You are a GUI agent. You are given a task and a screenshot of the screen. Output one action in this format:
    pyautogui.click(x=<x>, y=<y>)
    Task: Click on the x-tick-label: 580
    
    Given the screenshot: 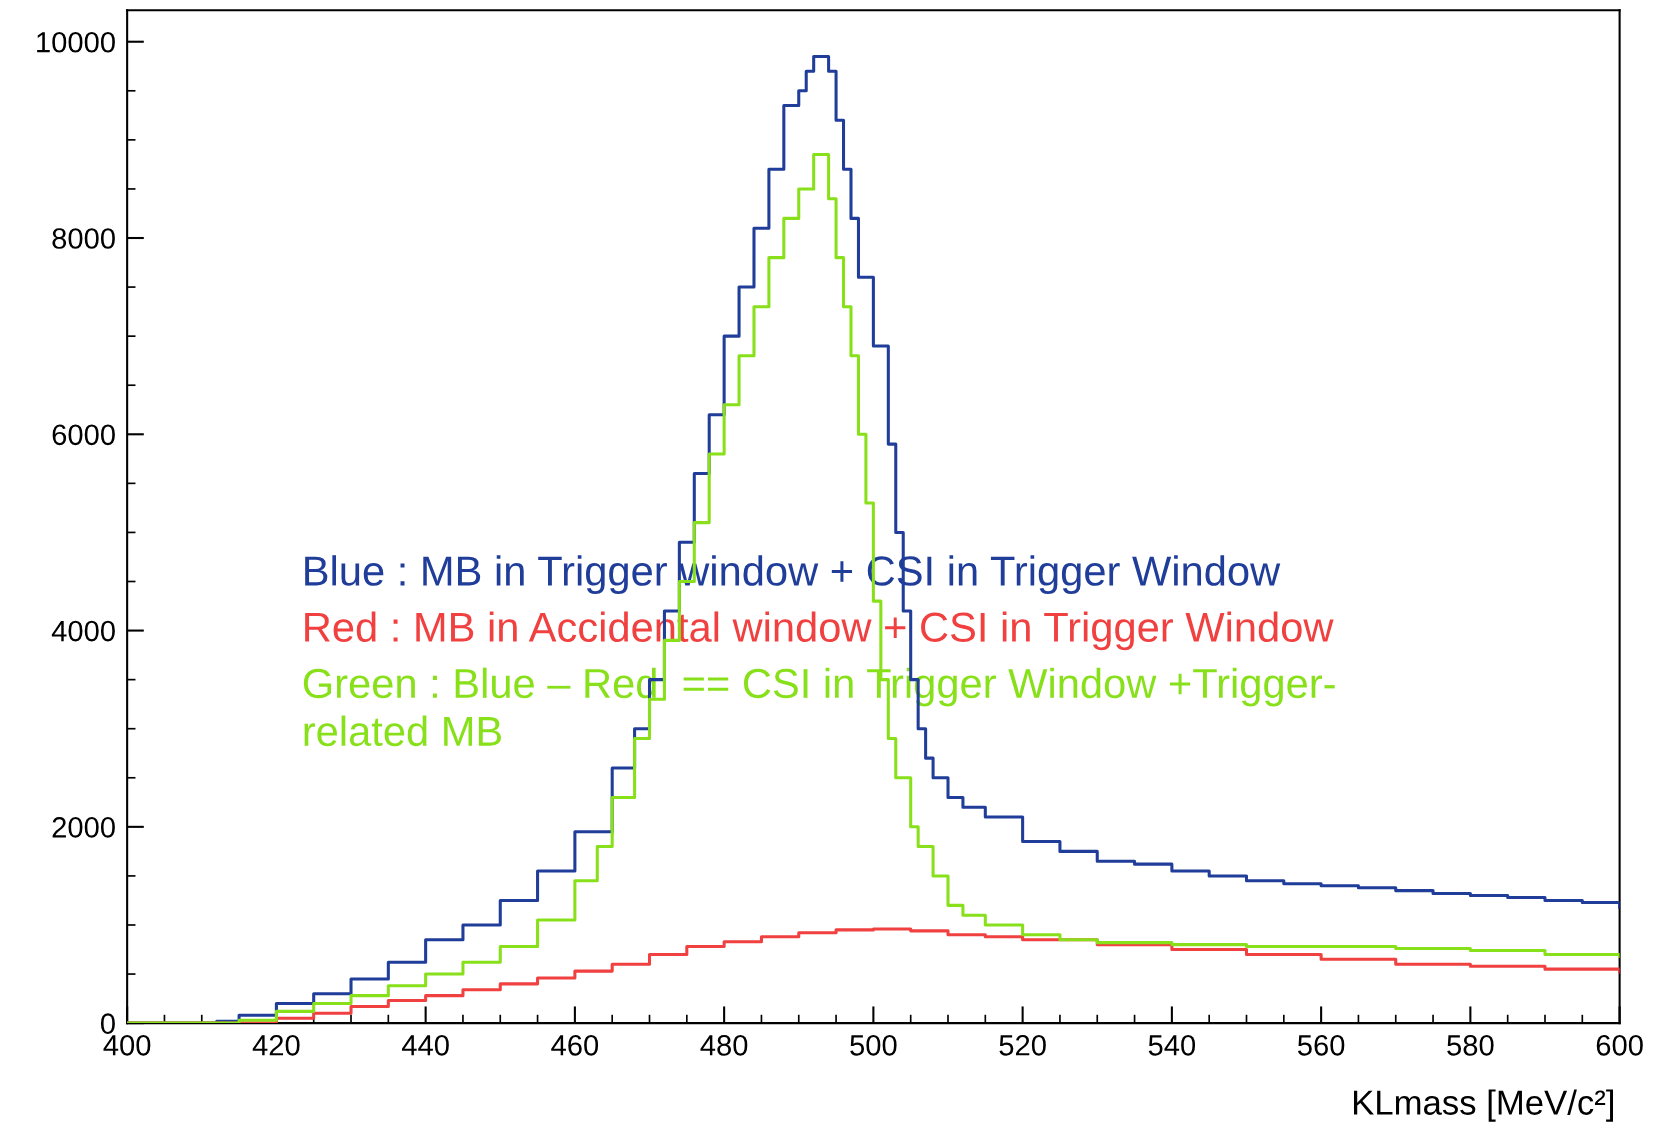 What is the action you would take?
    pyautogui.click(x=1470, y=1045)
    